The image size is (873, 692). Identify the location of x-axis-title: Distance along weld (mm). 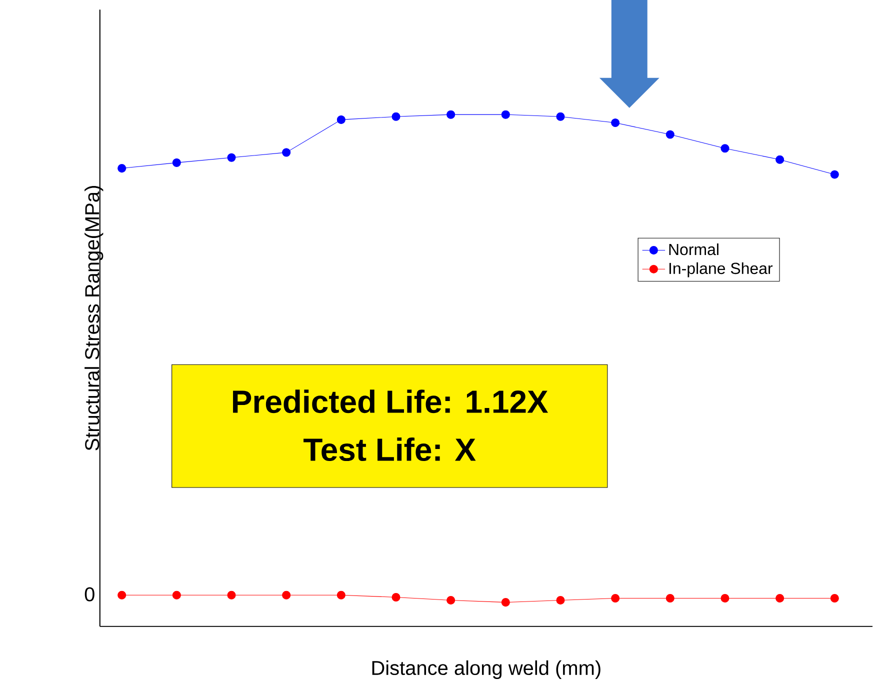
(486, 669).